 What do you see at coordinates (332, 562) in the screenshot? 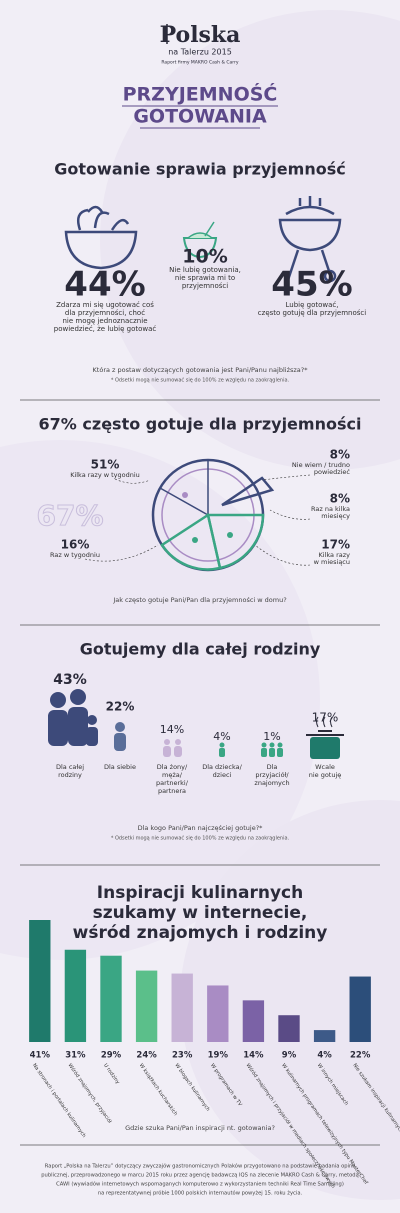
I see `caption-line: w miesiącu` at bounding box center [332, 562].